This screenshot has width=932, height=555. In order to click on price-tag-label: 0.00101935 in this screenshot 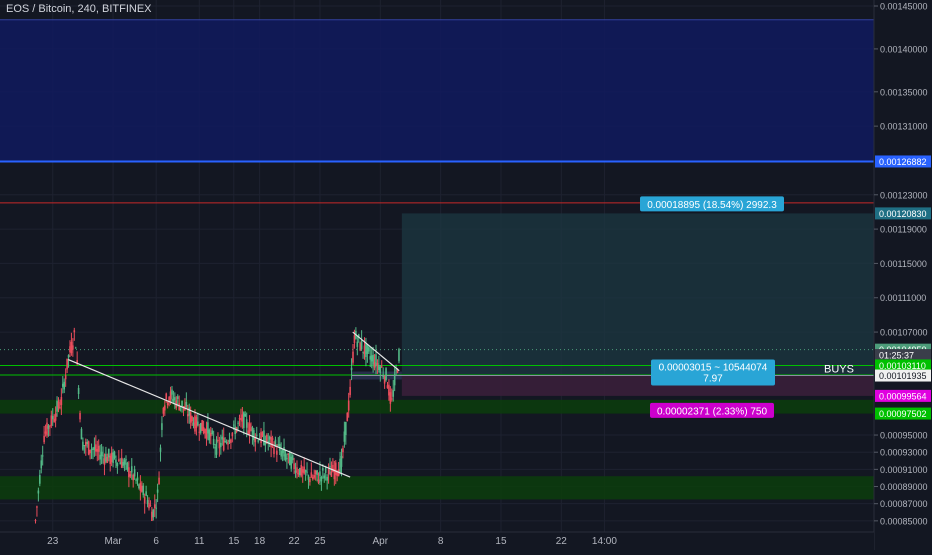, I will do `click(903, 376)`.